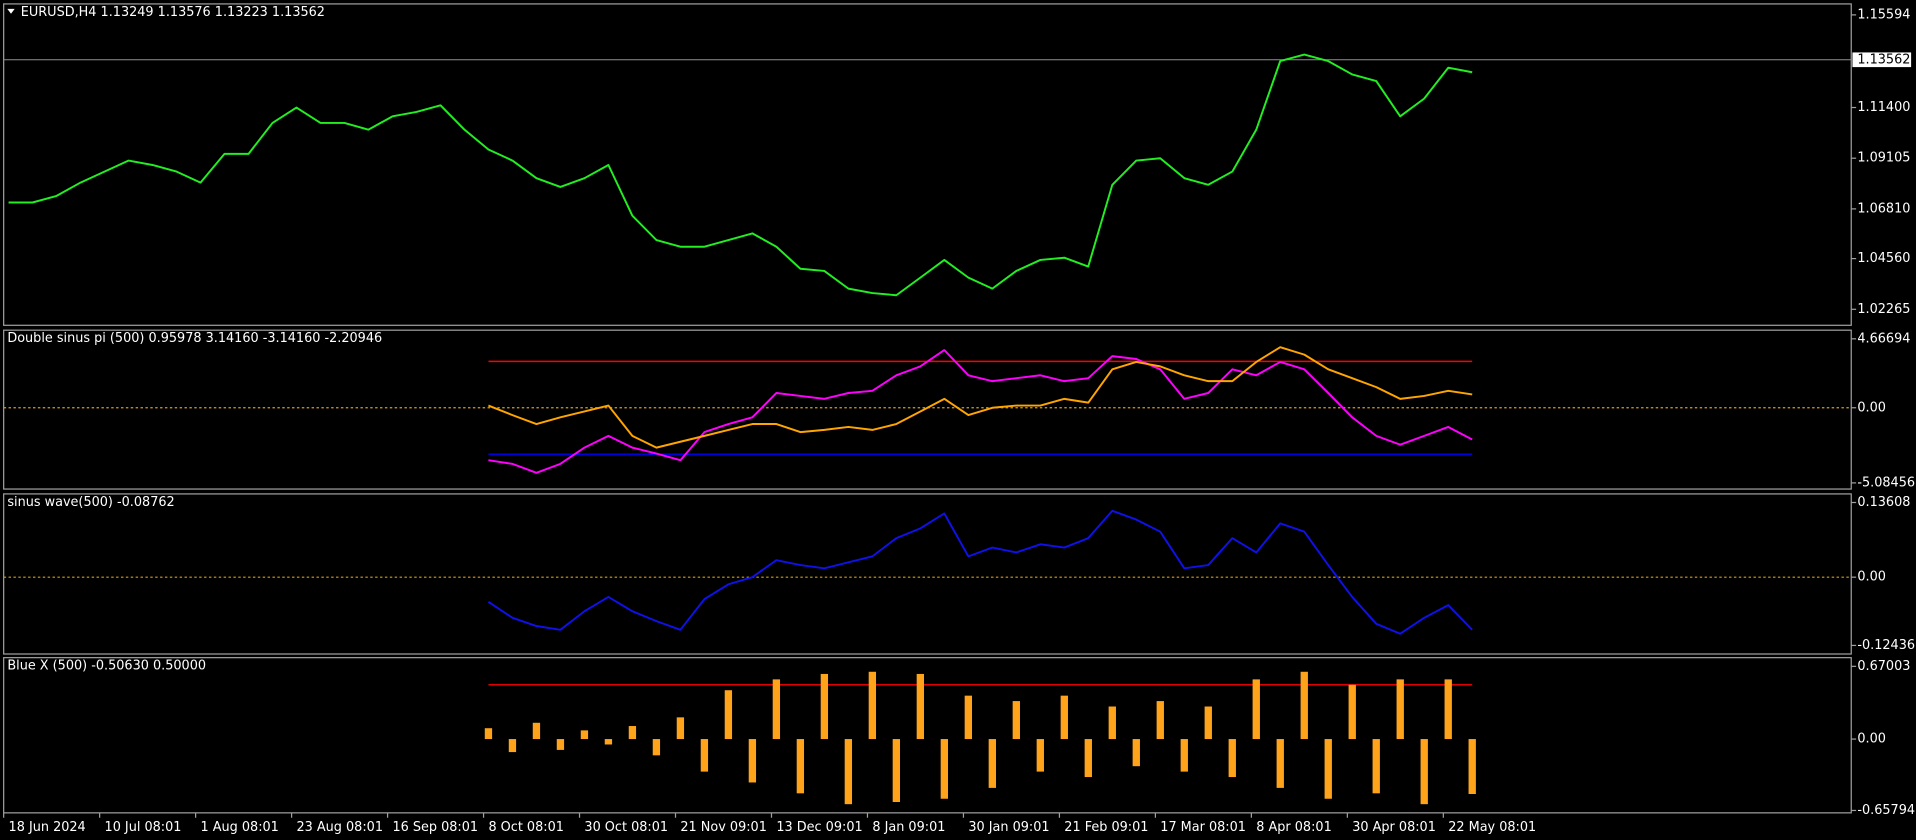 The height and width of the screenshot is (840, 1916). What do you see at coordinates (1883, 338) in the screenshot?
I see `y-tick-label: 4.66694` at bounding box center [1883, 338].